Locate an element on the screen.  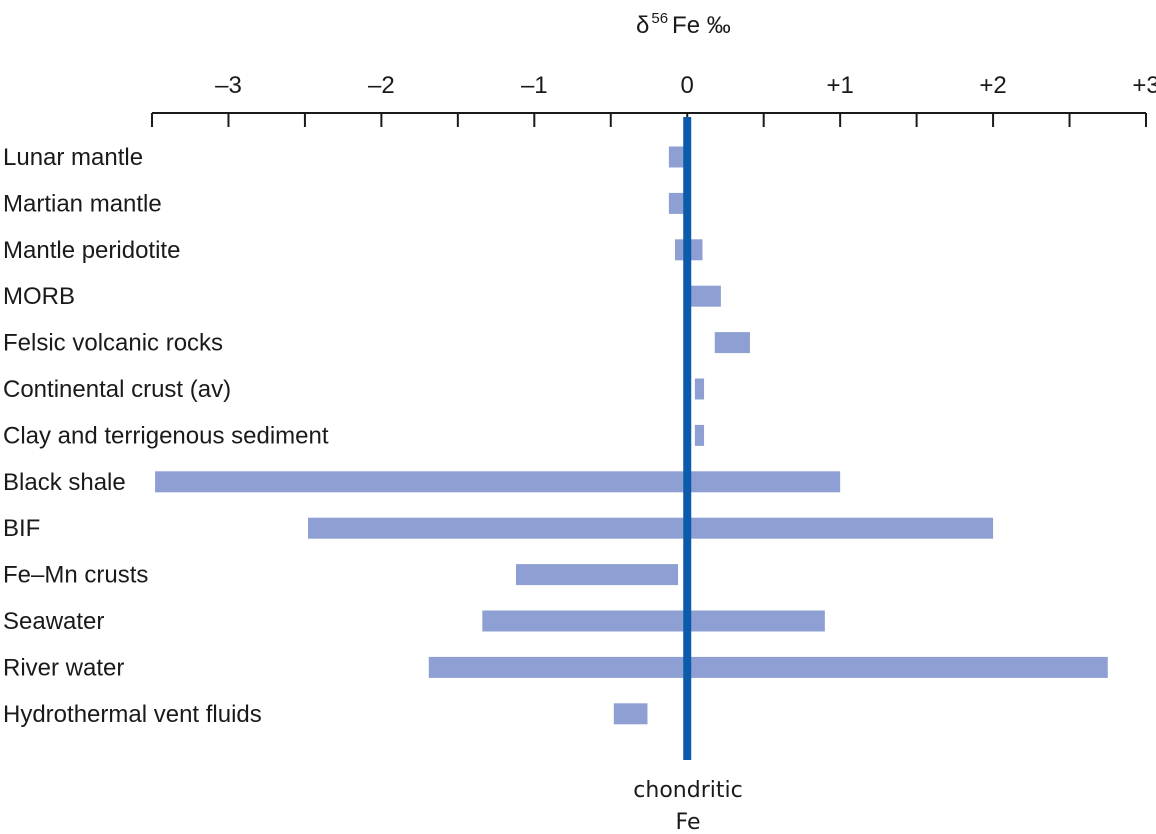
title-superscript: 56 is located at coordinates (659, 18).